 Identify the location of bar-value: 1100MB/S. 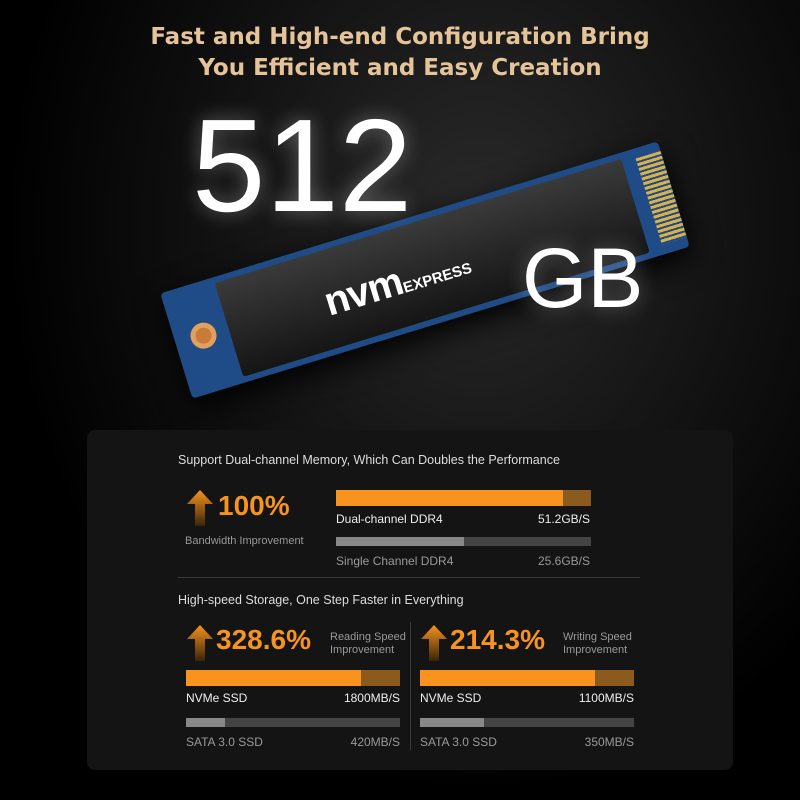
(606, 698).